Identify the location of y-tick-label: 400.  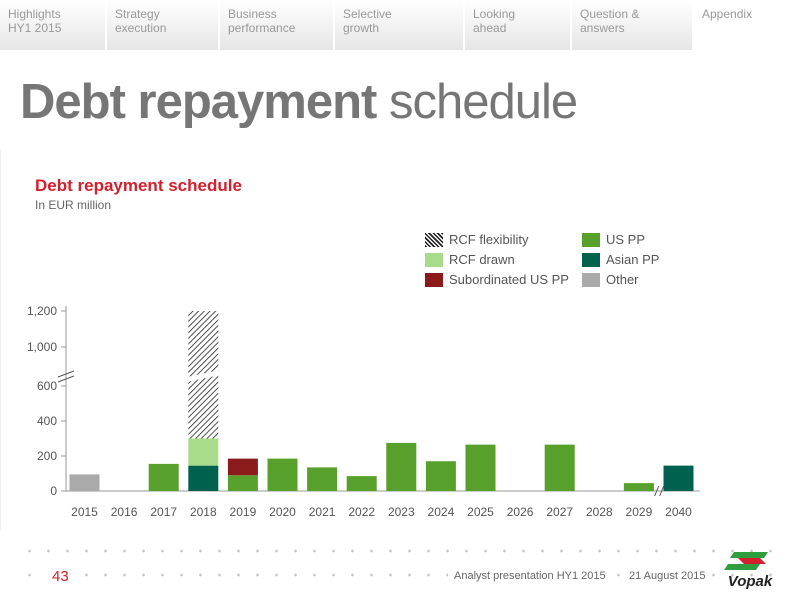
(47, 421).